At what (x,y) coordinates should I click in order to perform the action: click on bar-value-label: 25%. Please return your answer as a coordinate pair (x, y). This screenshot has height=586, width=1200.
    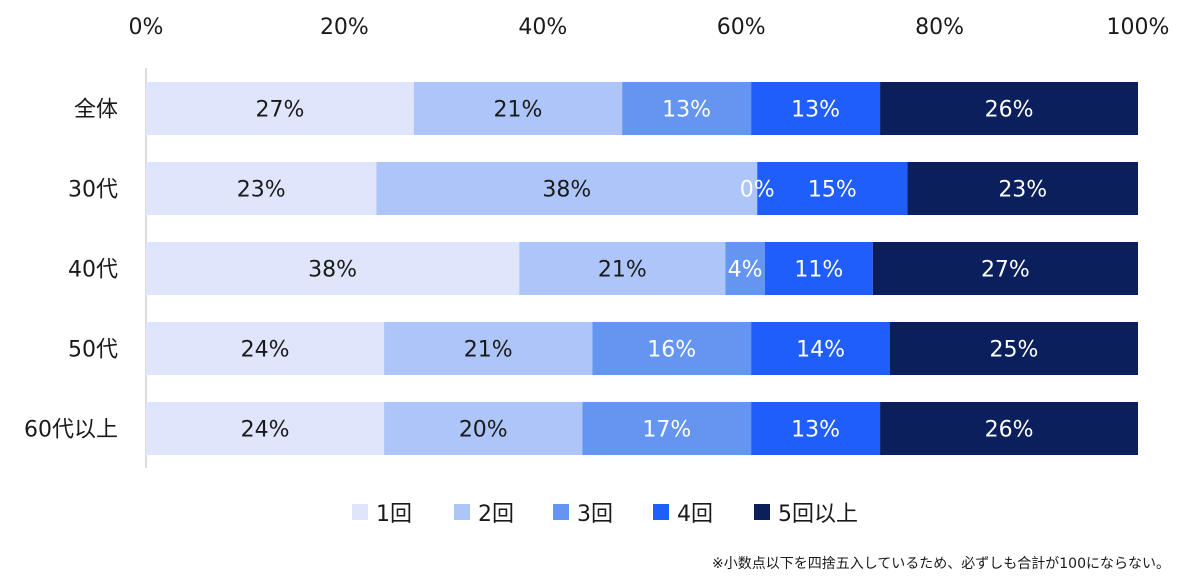
    Looking at the image, I should click on (1014, 350).